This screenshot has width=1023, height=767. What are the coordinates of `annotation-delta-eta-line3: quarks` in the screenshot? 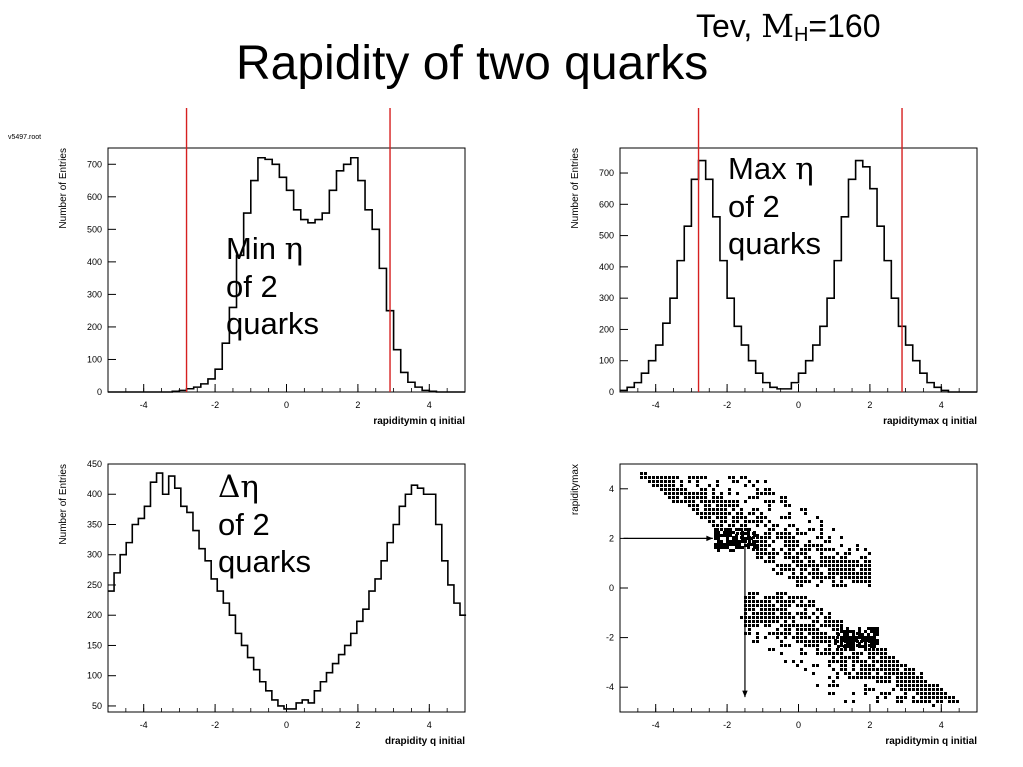 It's located at (265, 561).